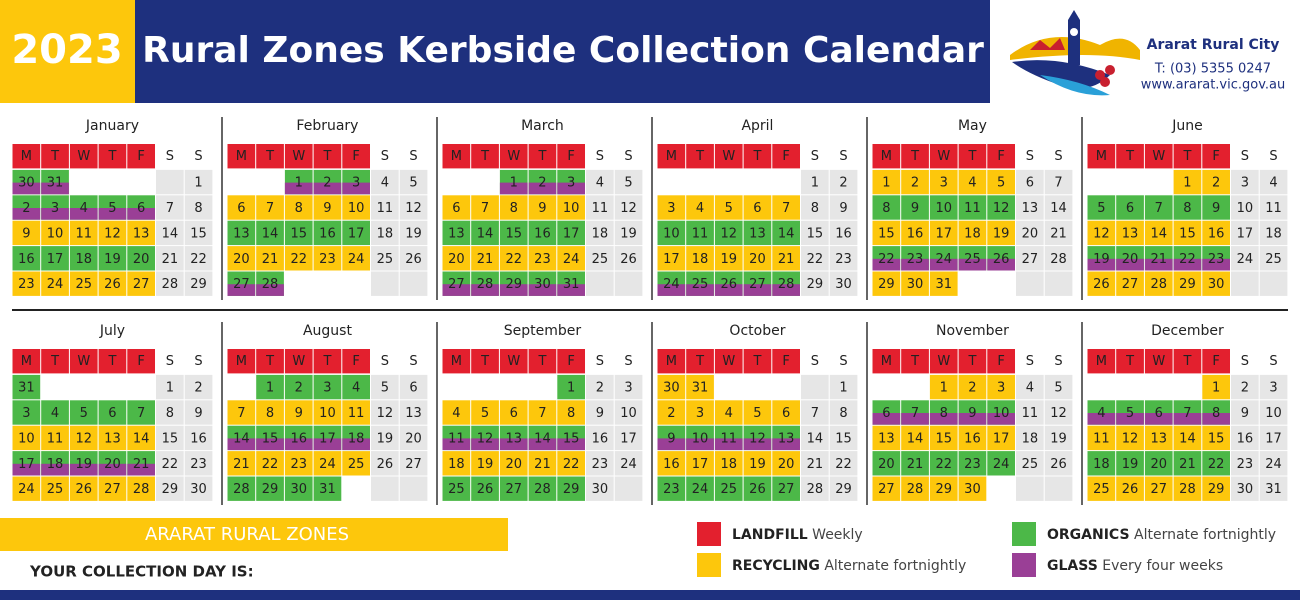  I want to click on day-number: 22, so click(843, 464).